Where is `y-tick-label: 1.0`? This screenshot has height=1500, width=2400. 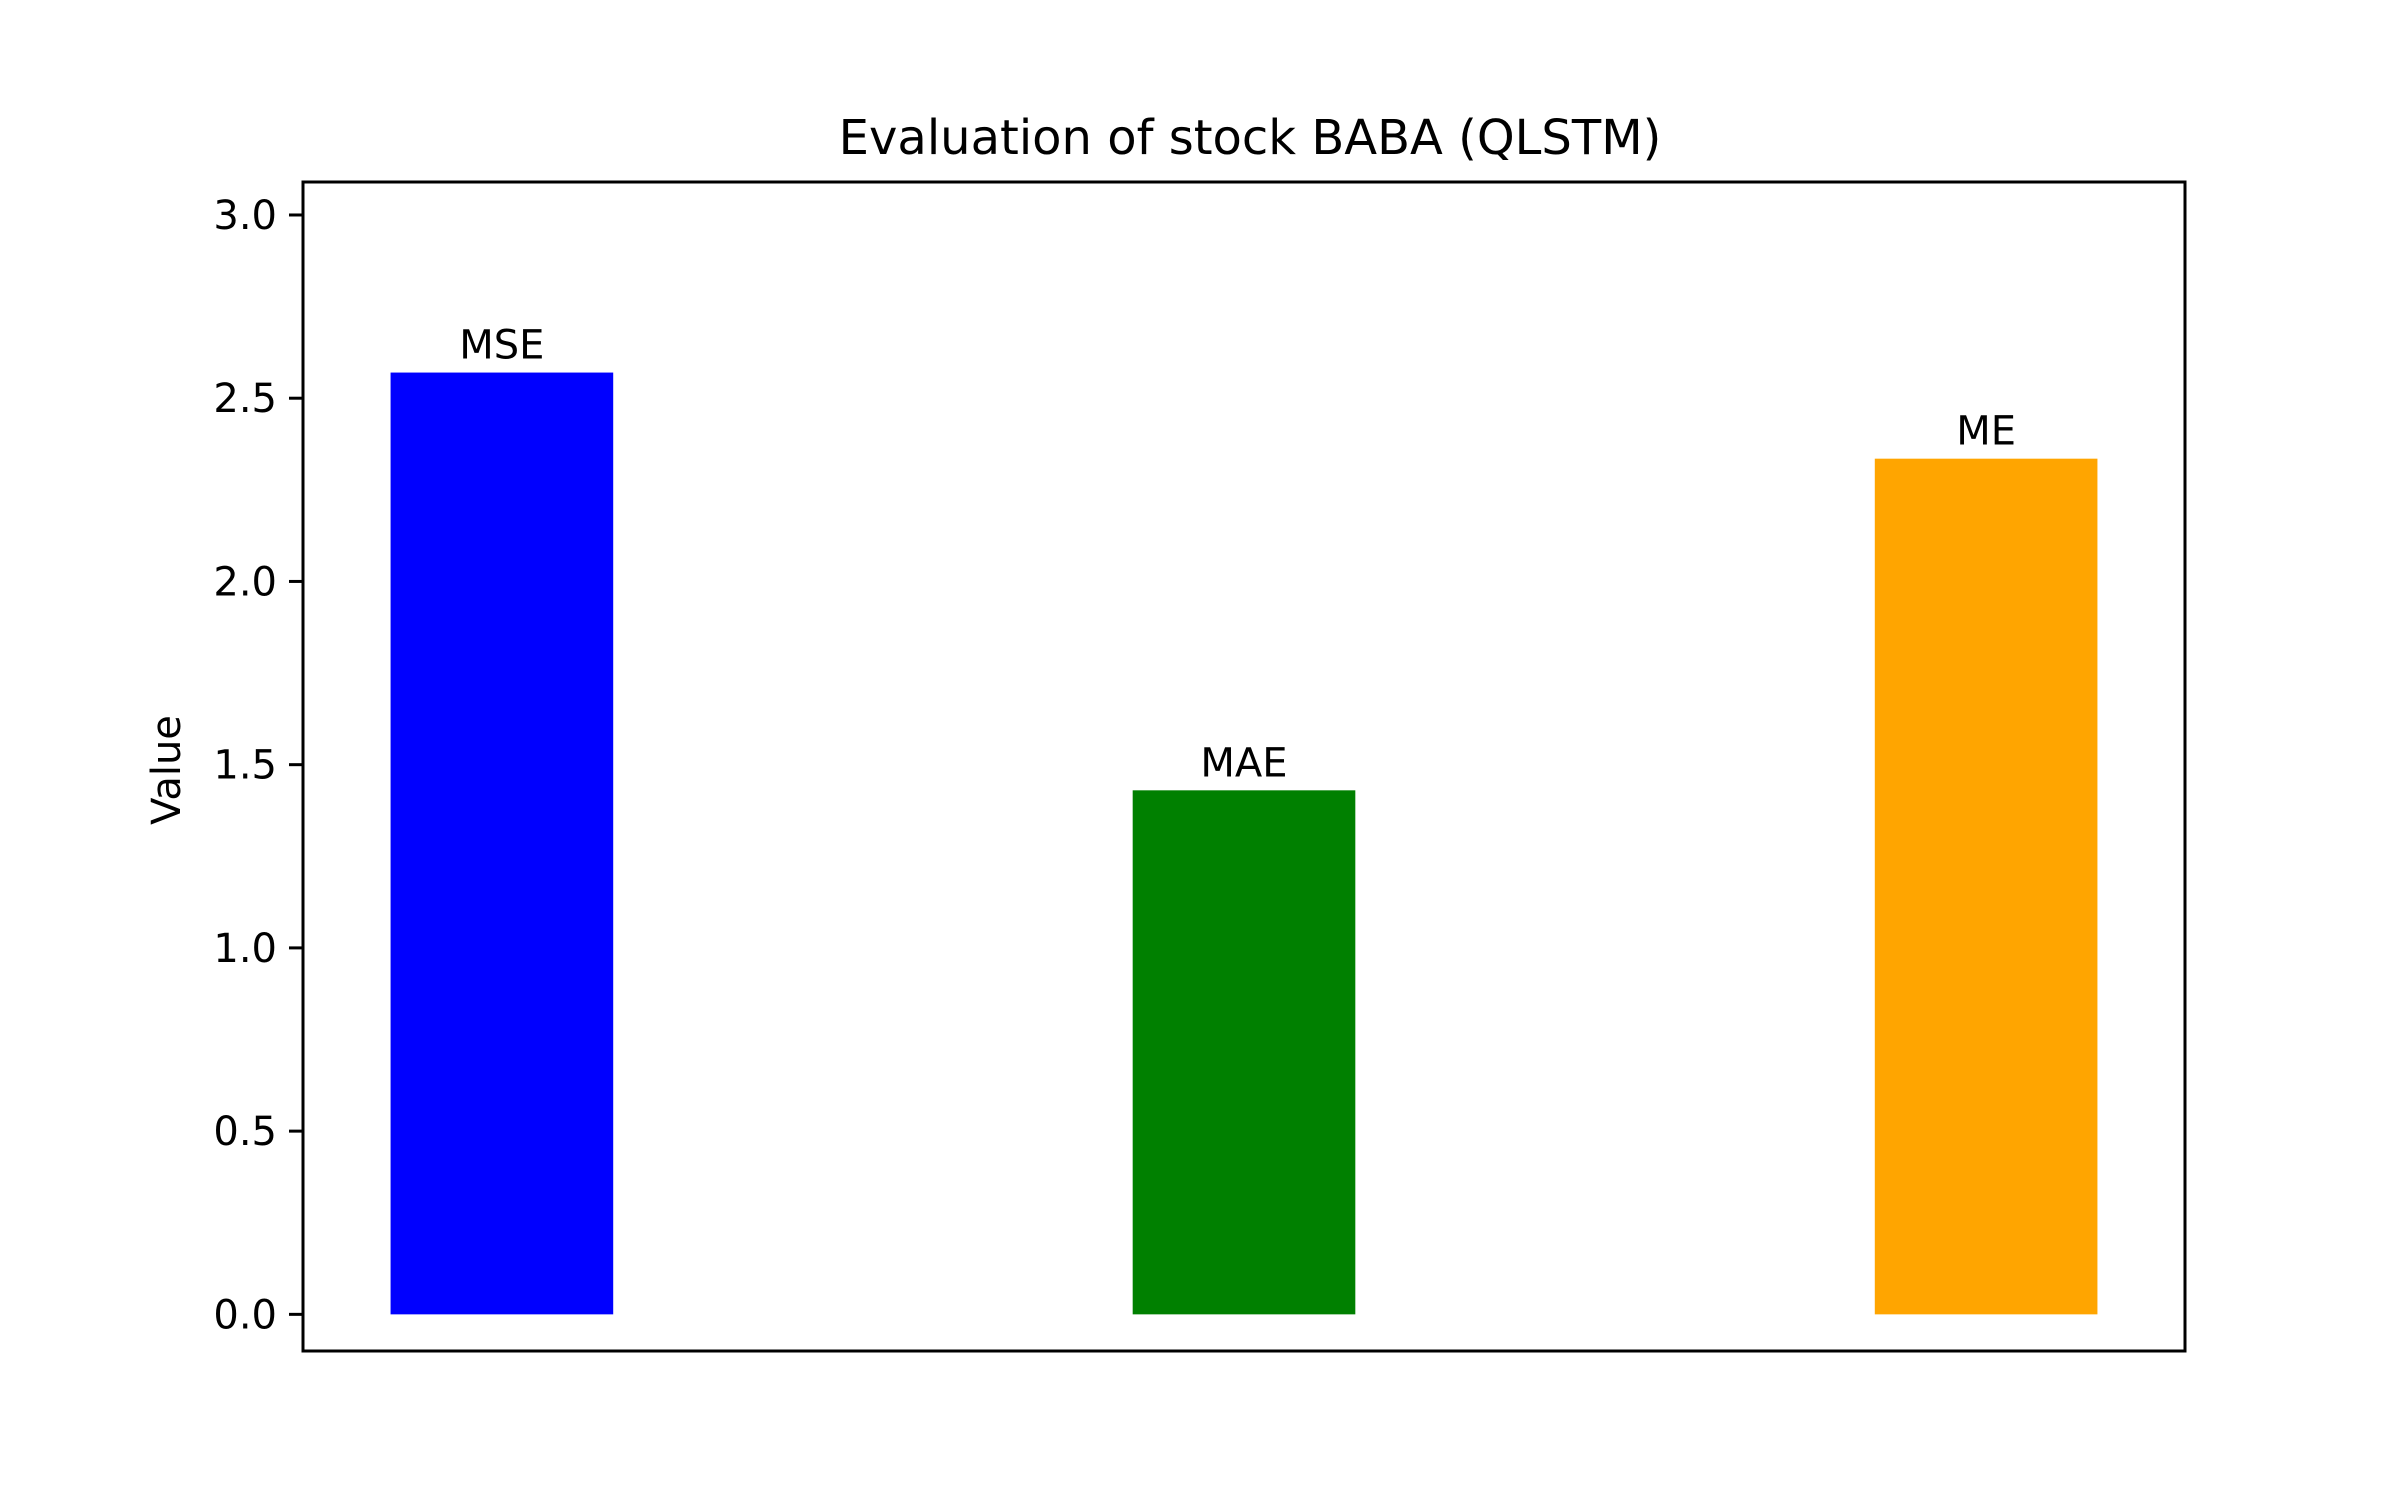 y-tick-label: 1.0 is located at coordinates (245, 949).